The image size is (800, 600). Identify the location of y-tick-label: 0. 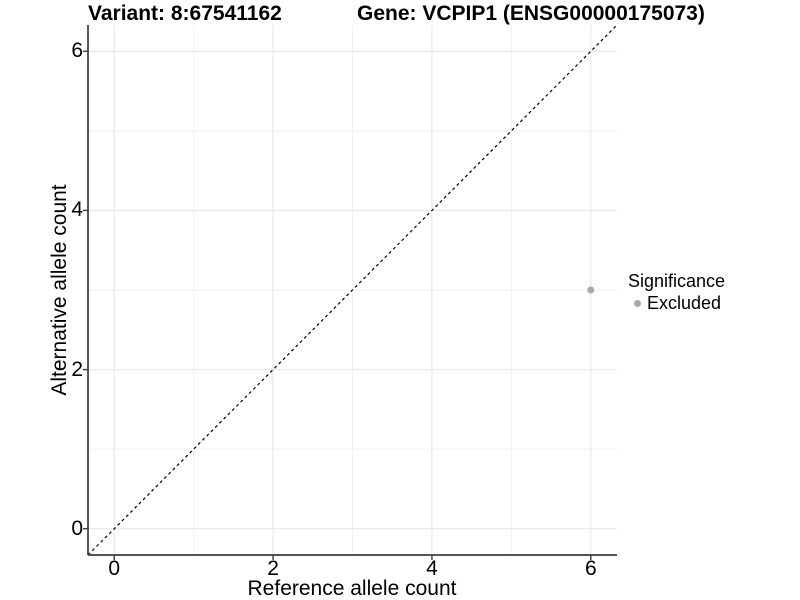
(77, 528).